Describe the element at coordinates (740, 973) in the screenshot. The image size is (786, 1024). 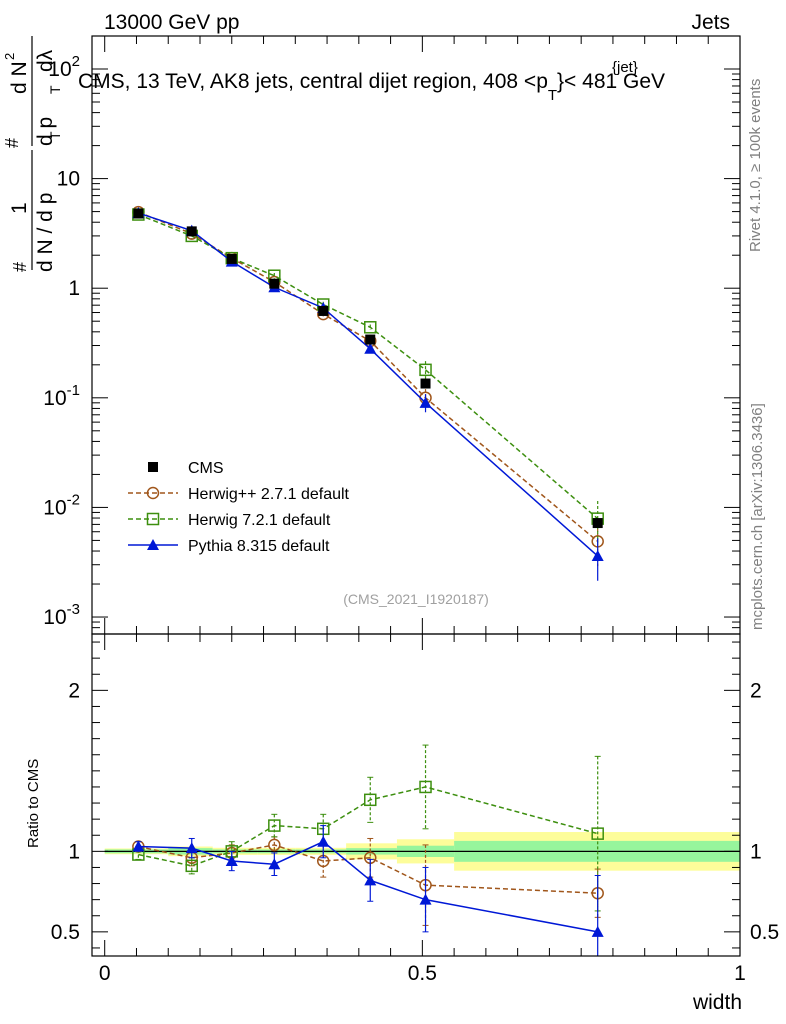
I see `ratio-x-tick-label: 1` at that location.